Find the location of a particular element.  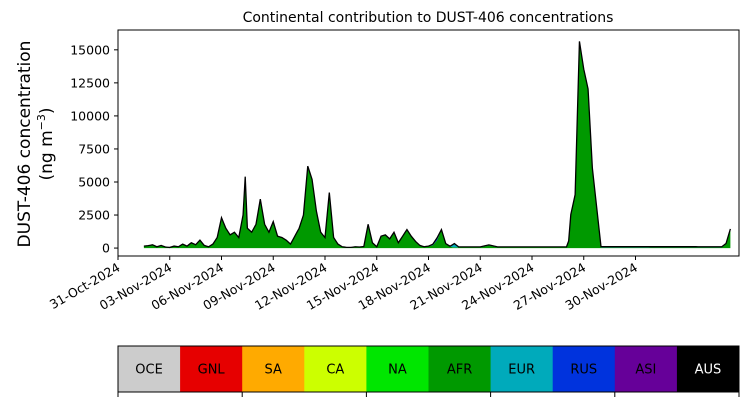

legend: OCE GNL SA CA NA AFR EUR RUS ASI AUS is located at coordinates (428, 371).